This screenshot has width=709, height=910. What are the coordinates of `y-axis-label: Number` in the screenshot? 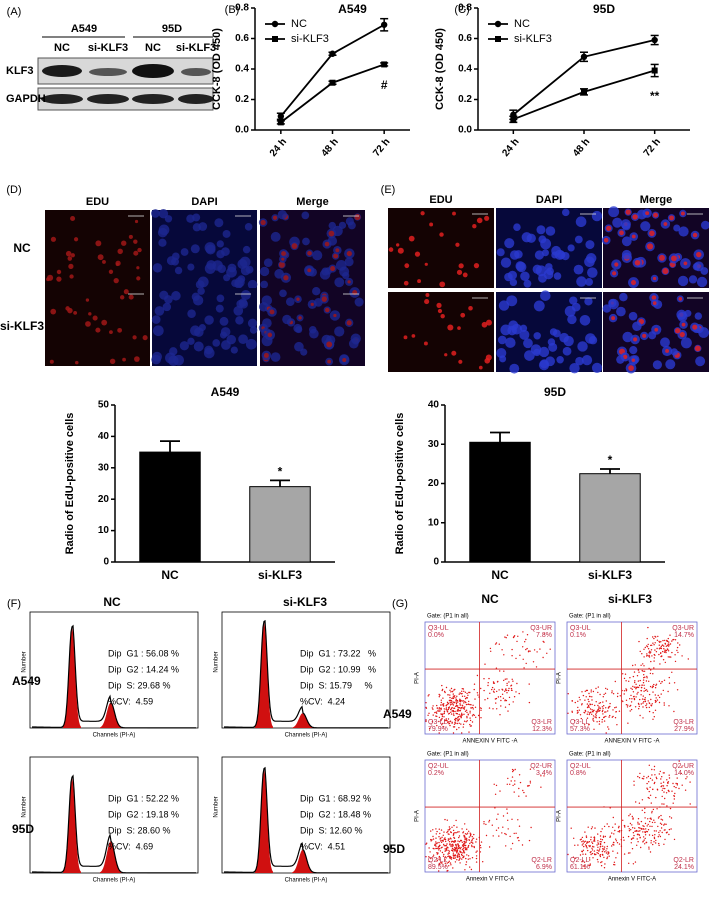 It's located at (217, 806).